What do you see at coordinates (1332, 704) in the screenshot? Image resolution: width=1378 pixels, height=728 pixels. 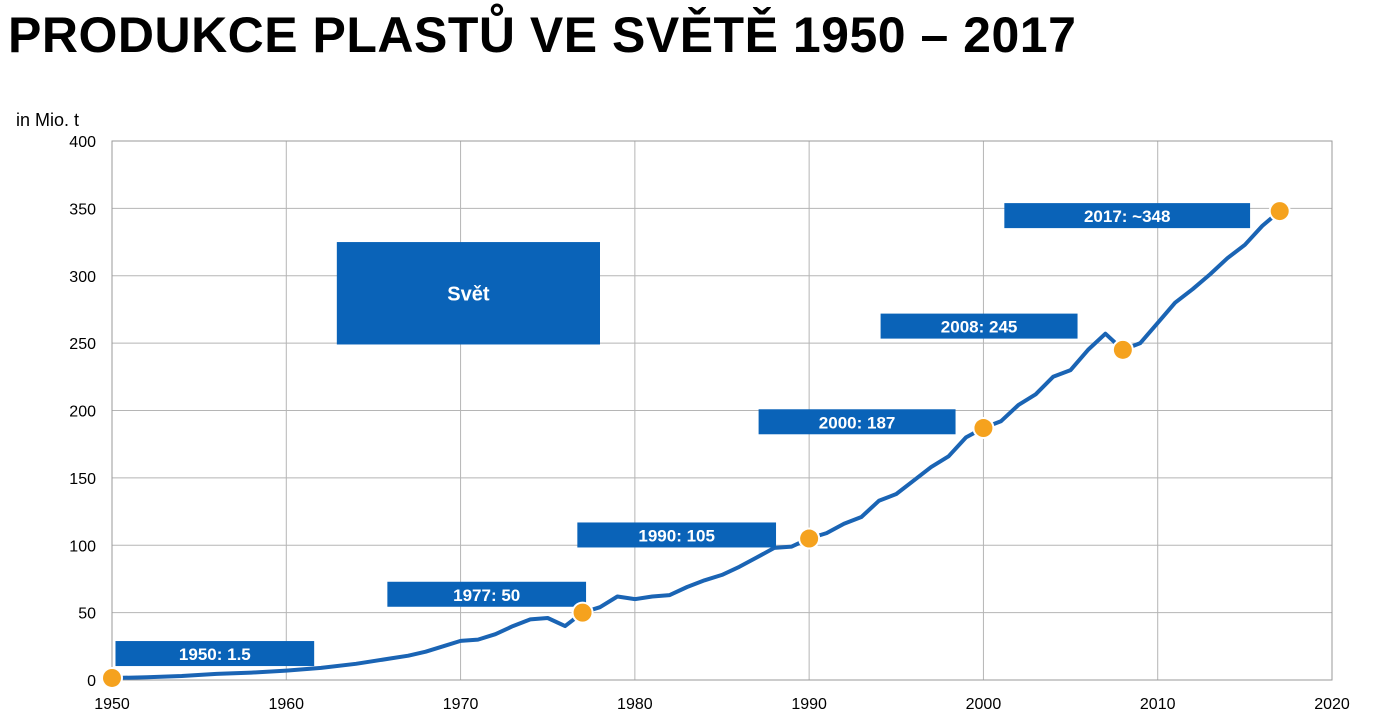 I see `x-tick-label: 2020` at bounding box center [1332, 704].